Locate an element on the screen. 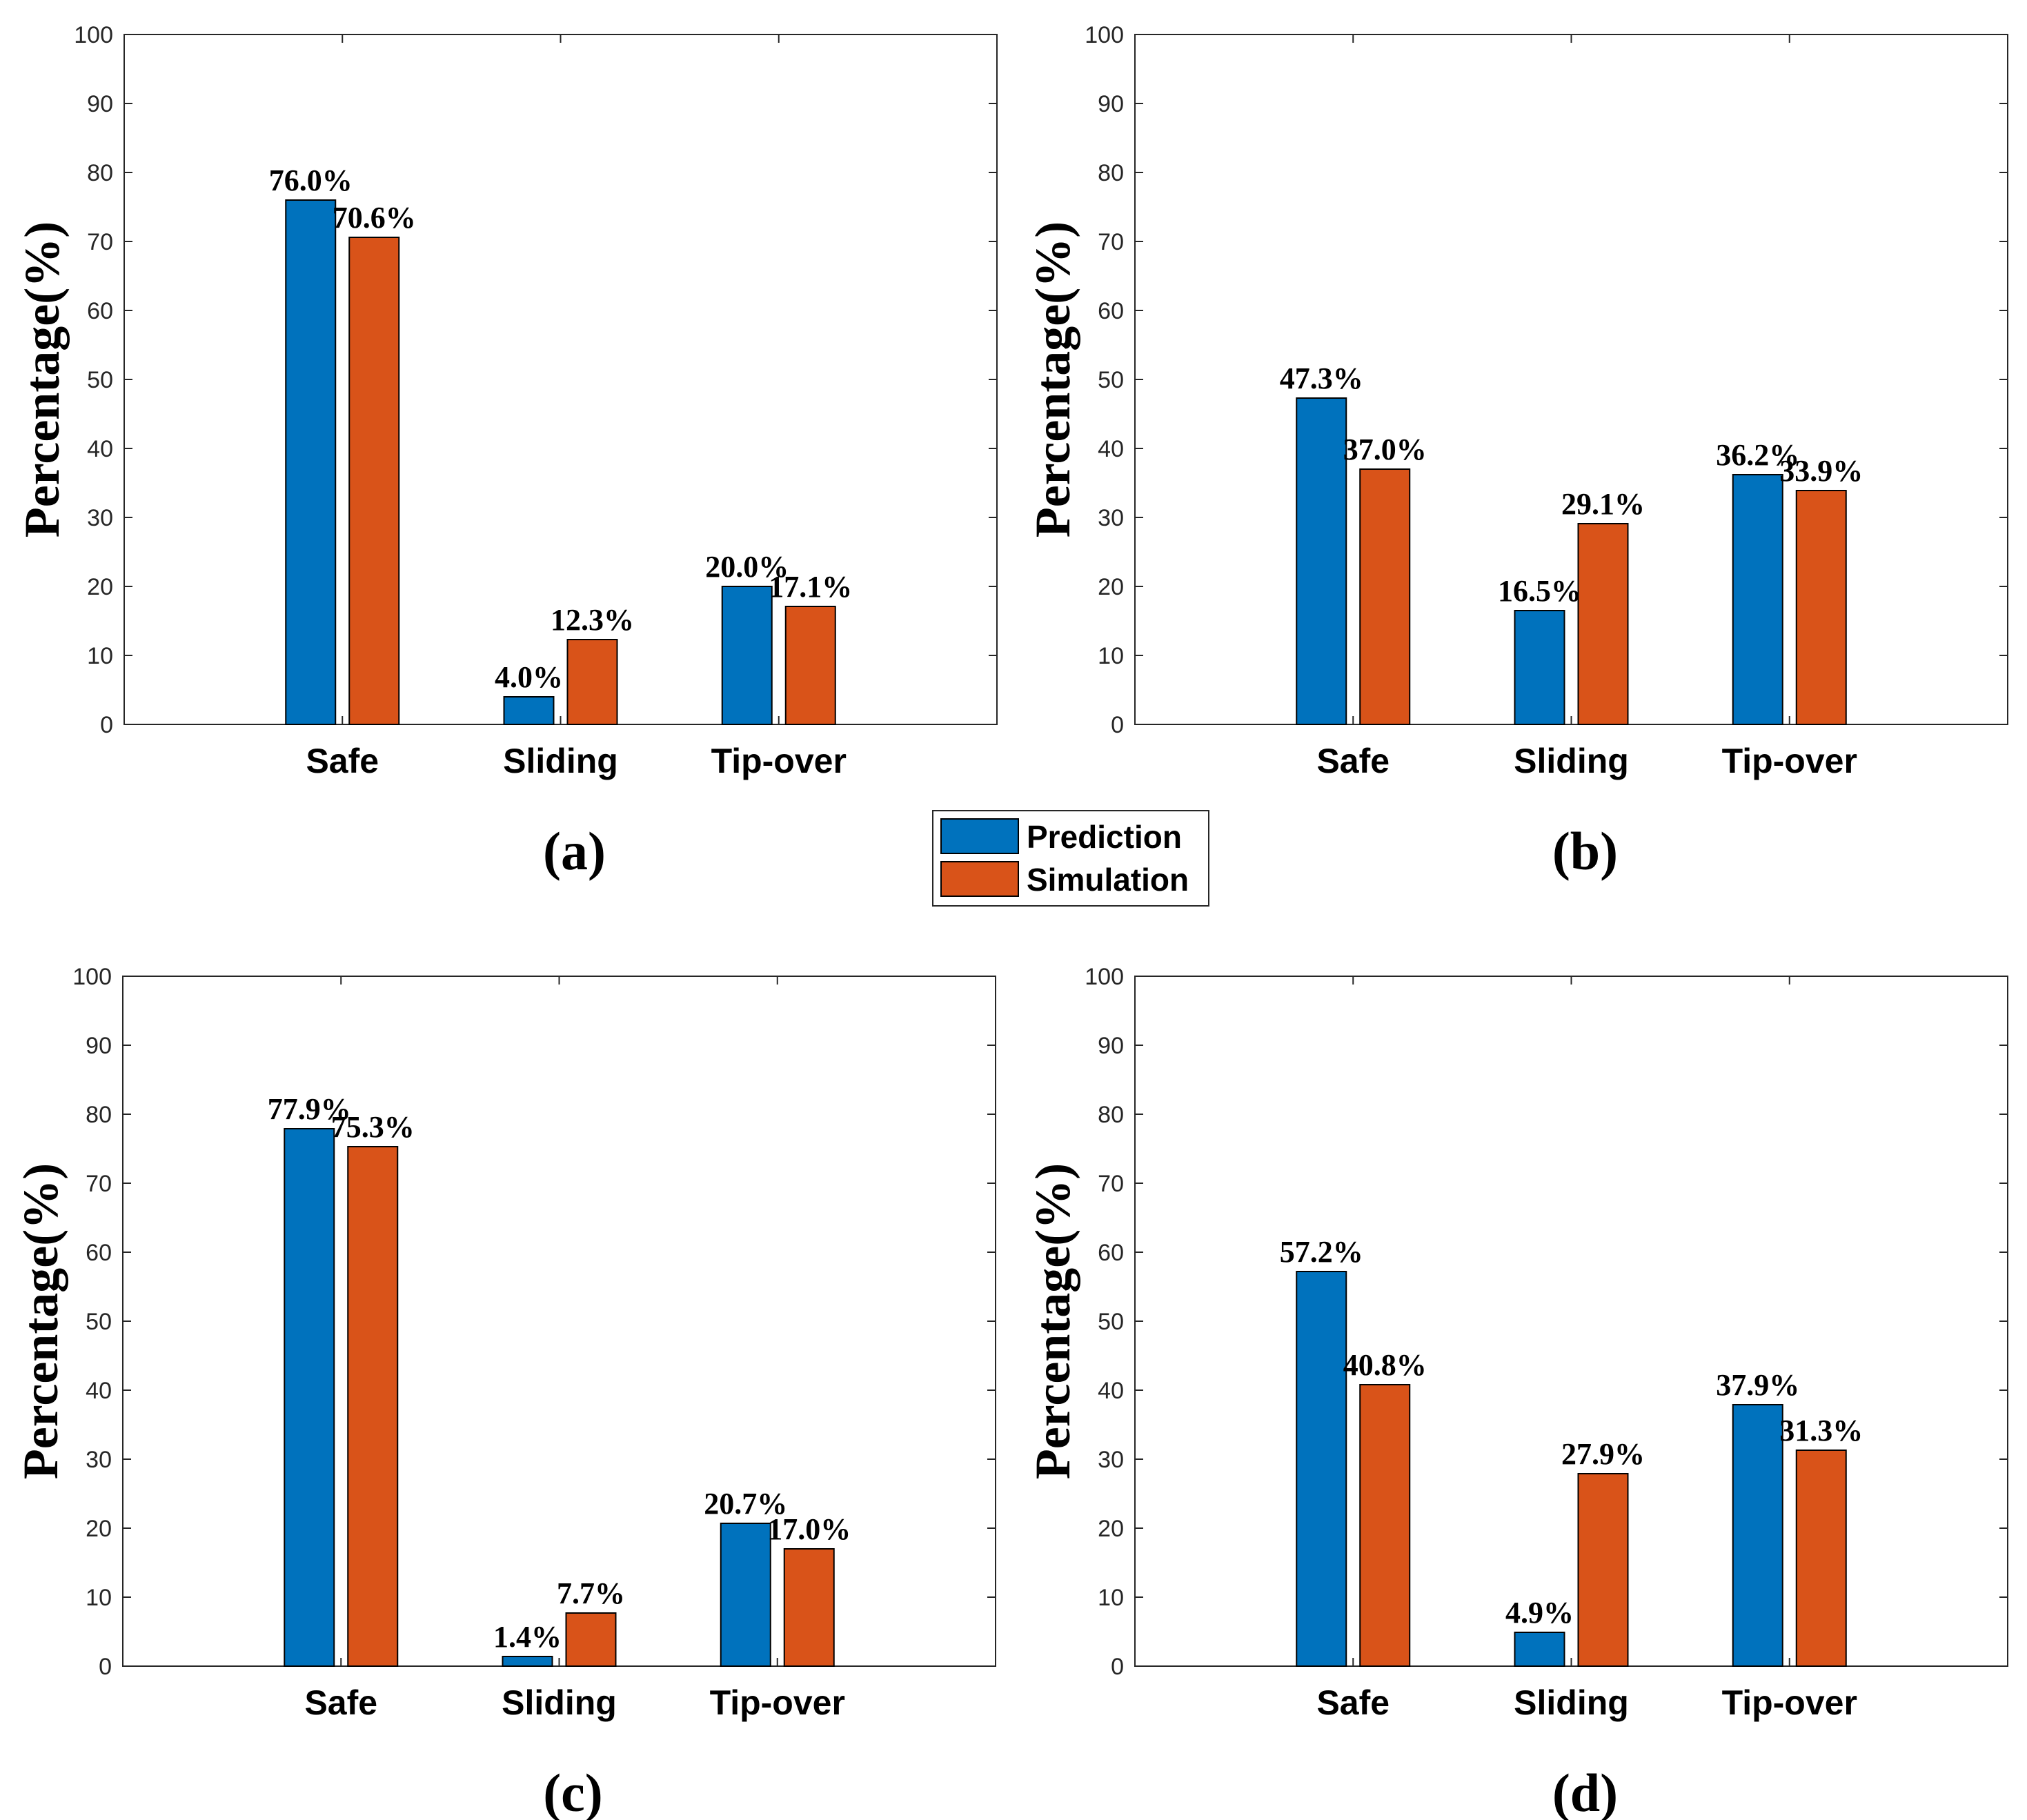 This screenshot has height=1820, width=2027. data-label: 37.9% is located at coordinates (1758, 1385).